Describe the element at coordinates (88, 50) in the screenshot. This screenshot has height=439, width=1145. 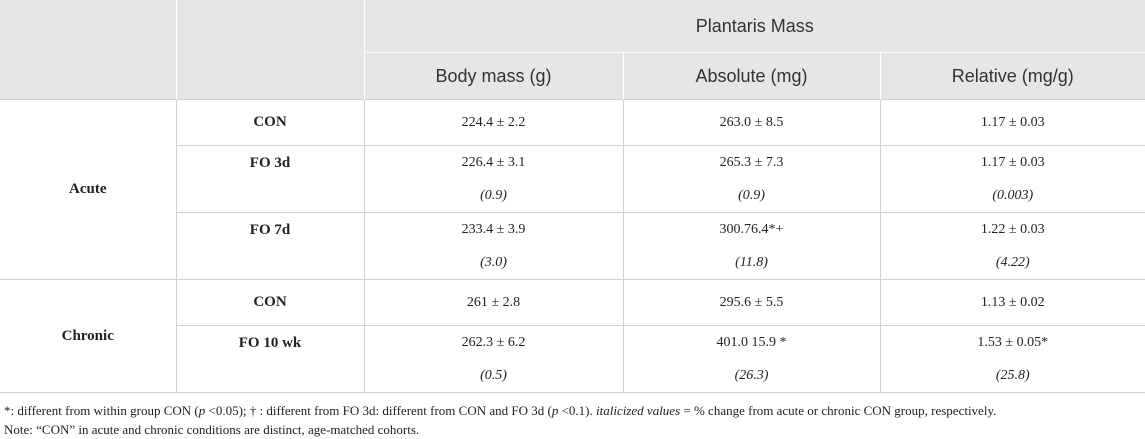
I see `header-empty-group` at that location.